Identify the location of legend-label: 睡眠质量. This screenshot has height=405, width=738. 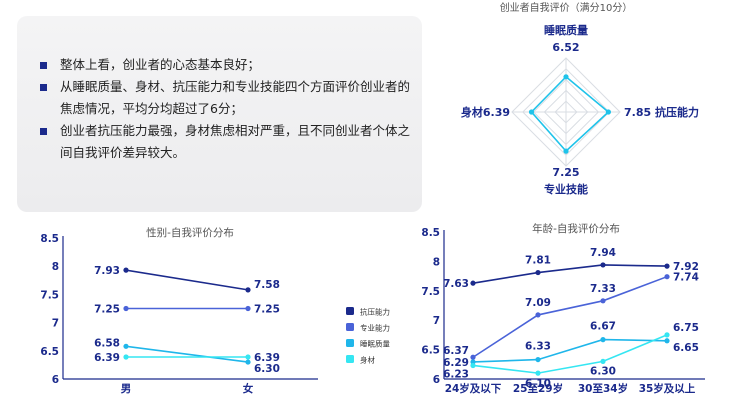
(375, 344).